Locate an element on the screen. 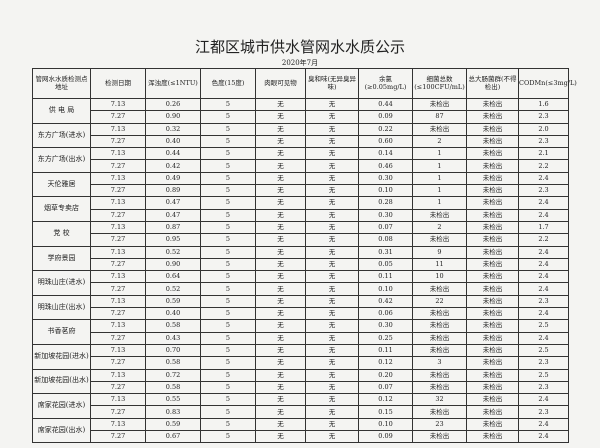 This screenshot has height=448, width=600. table-cell: 0.89 is located at coordinates (173, 191).